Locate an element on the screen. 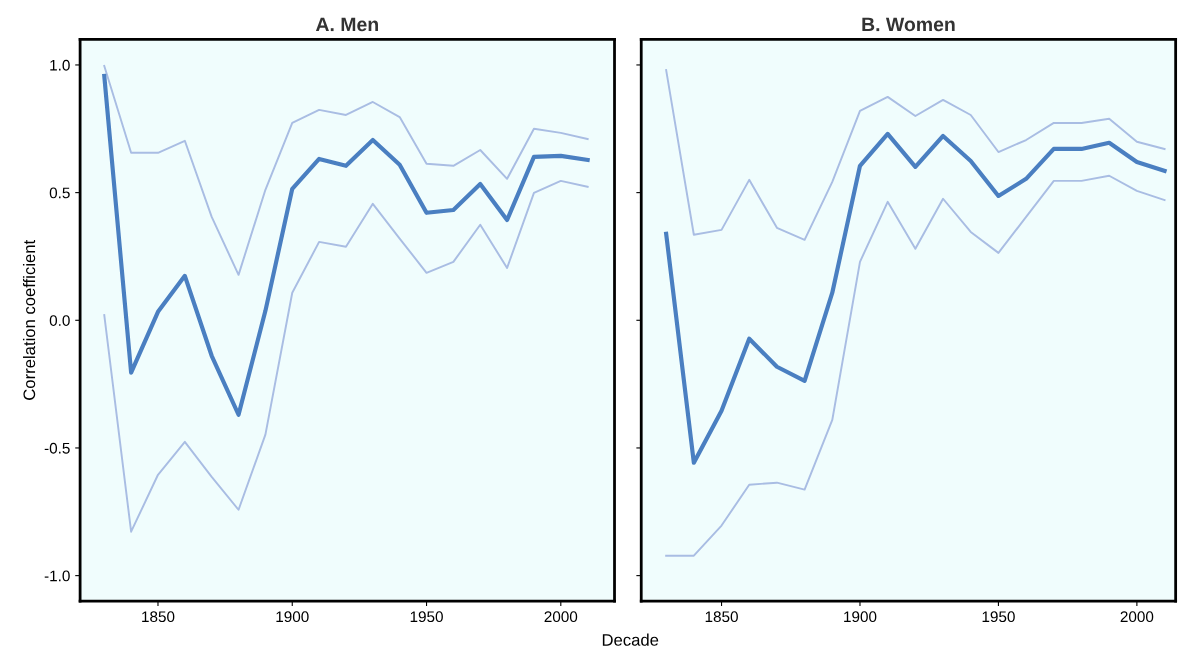 The width and height of the screenshot is (1178, 657). y-tick-label: 1.0 is located at coordinates (60, 65).